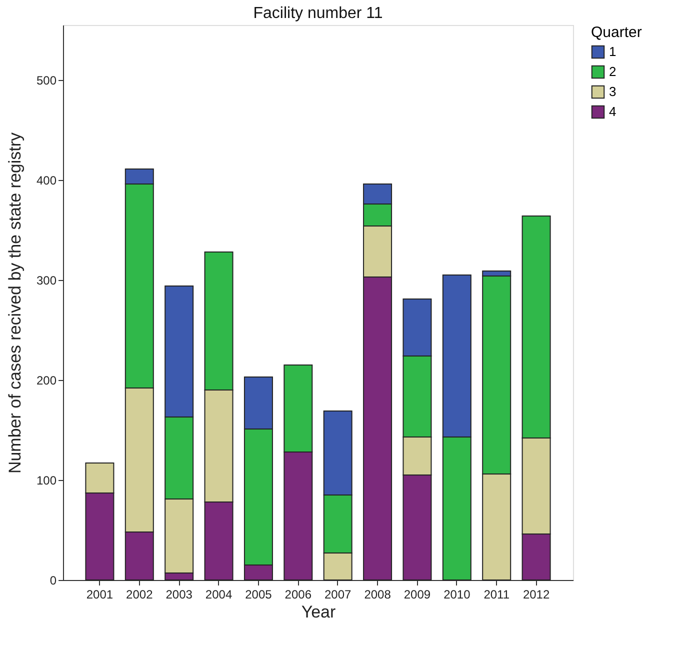 The image size is (693, 647). What do you see at coordinates (258, 595) in the screenshot?
I see `x-tick-label: 2005` at bounding box center [258, 595].